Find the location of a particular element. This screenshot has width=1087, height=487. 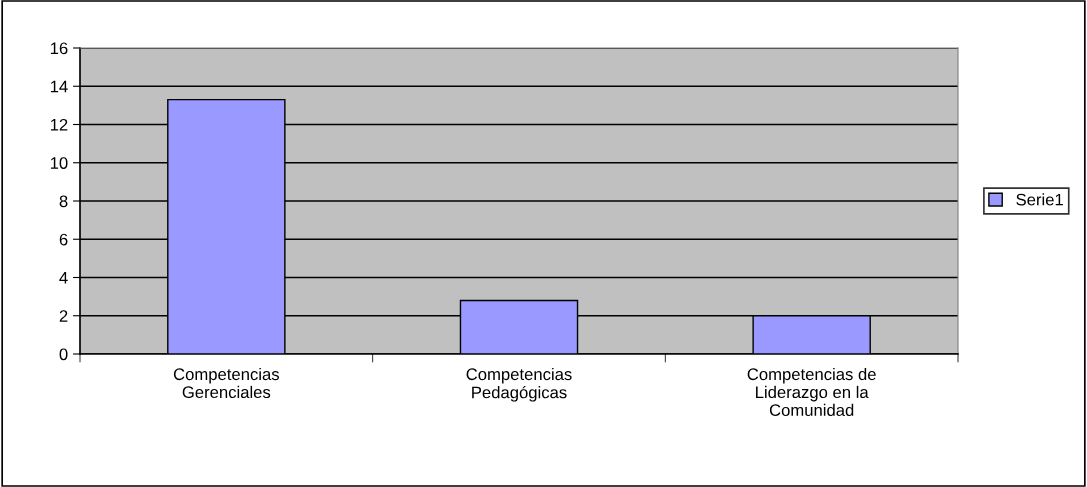

x-tick-label: Competencias Pedagógicas is located at coordinates (519, 384).